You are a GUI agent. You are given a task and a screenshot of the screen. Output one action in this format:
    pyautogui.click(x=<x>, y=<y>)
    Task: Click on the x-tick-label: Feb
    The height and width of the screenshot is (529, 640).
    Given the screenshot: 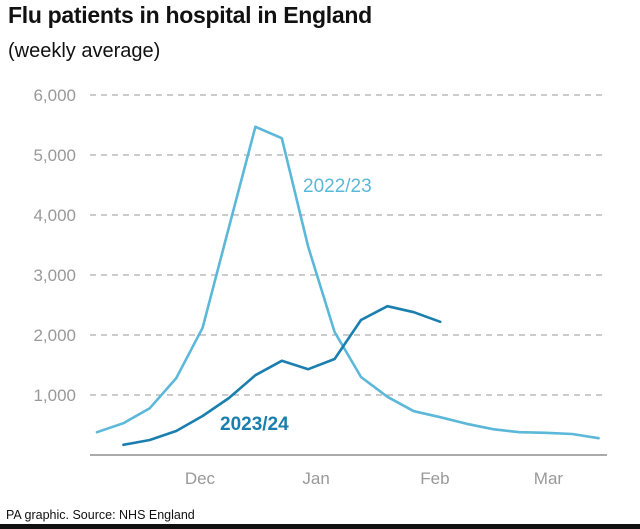 What is the action you would take?
    pyautogui.click(x=434, y=478)
    